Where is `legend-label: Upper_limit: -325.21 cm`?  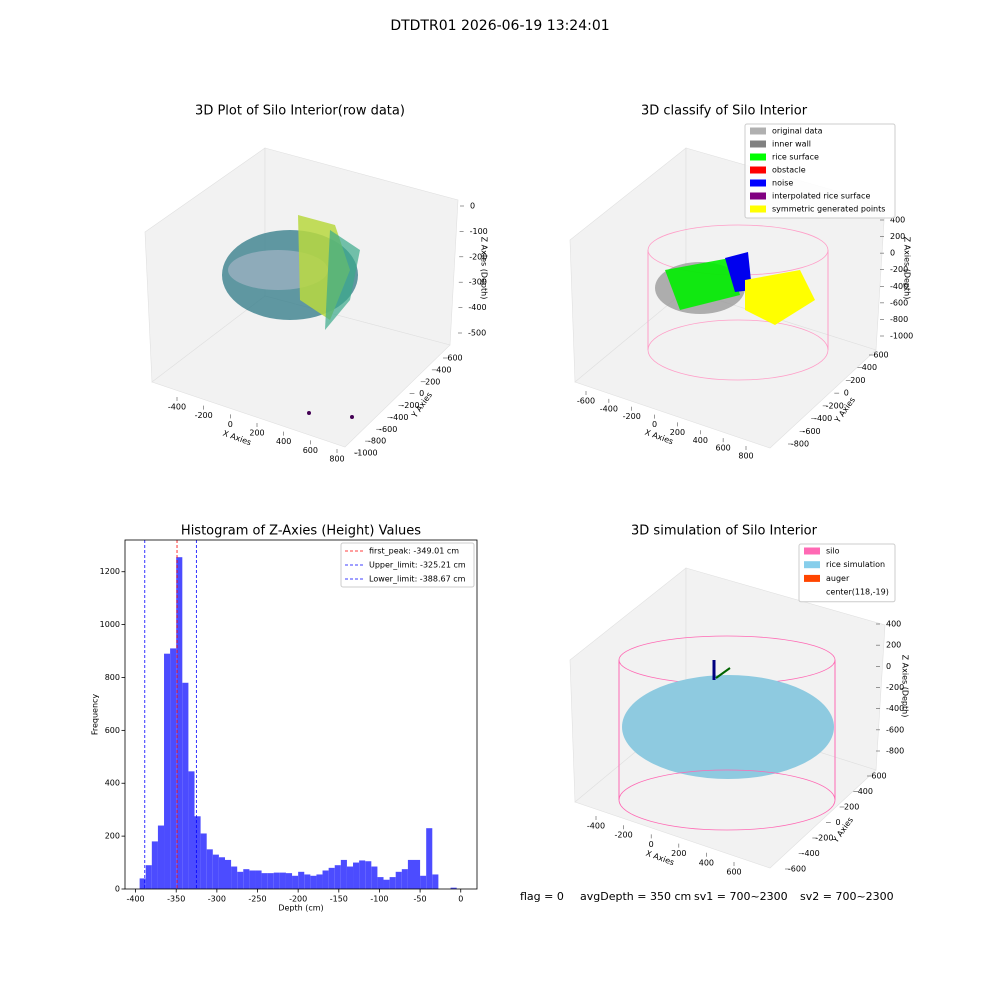
legend-label: Upper_limit: -325.21 cm is located at coordinates (417, 565).